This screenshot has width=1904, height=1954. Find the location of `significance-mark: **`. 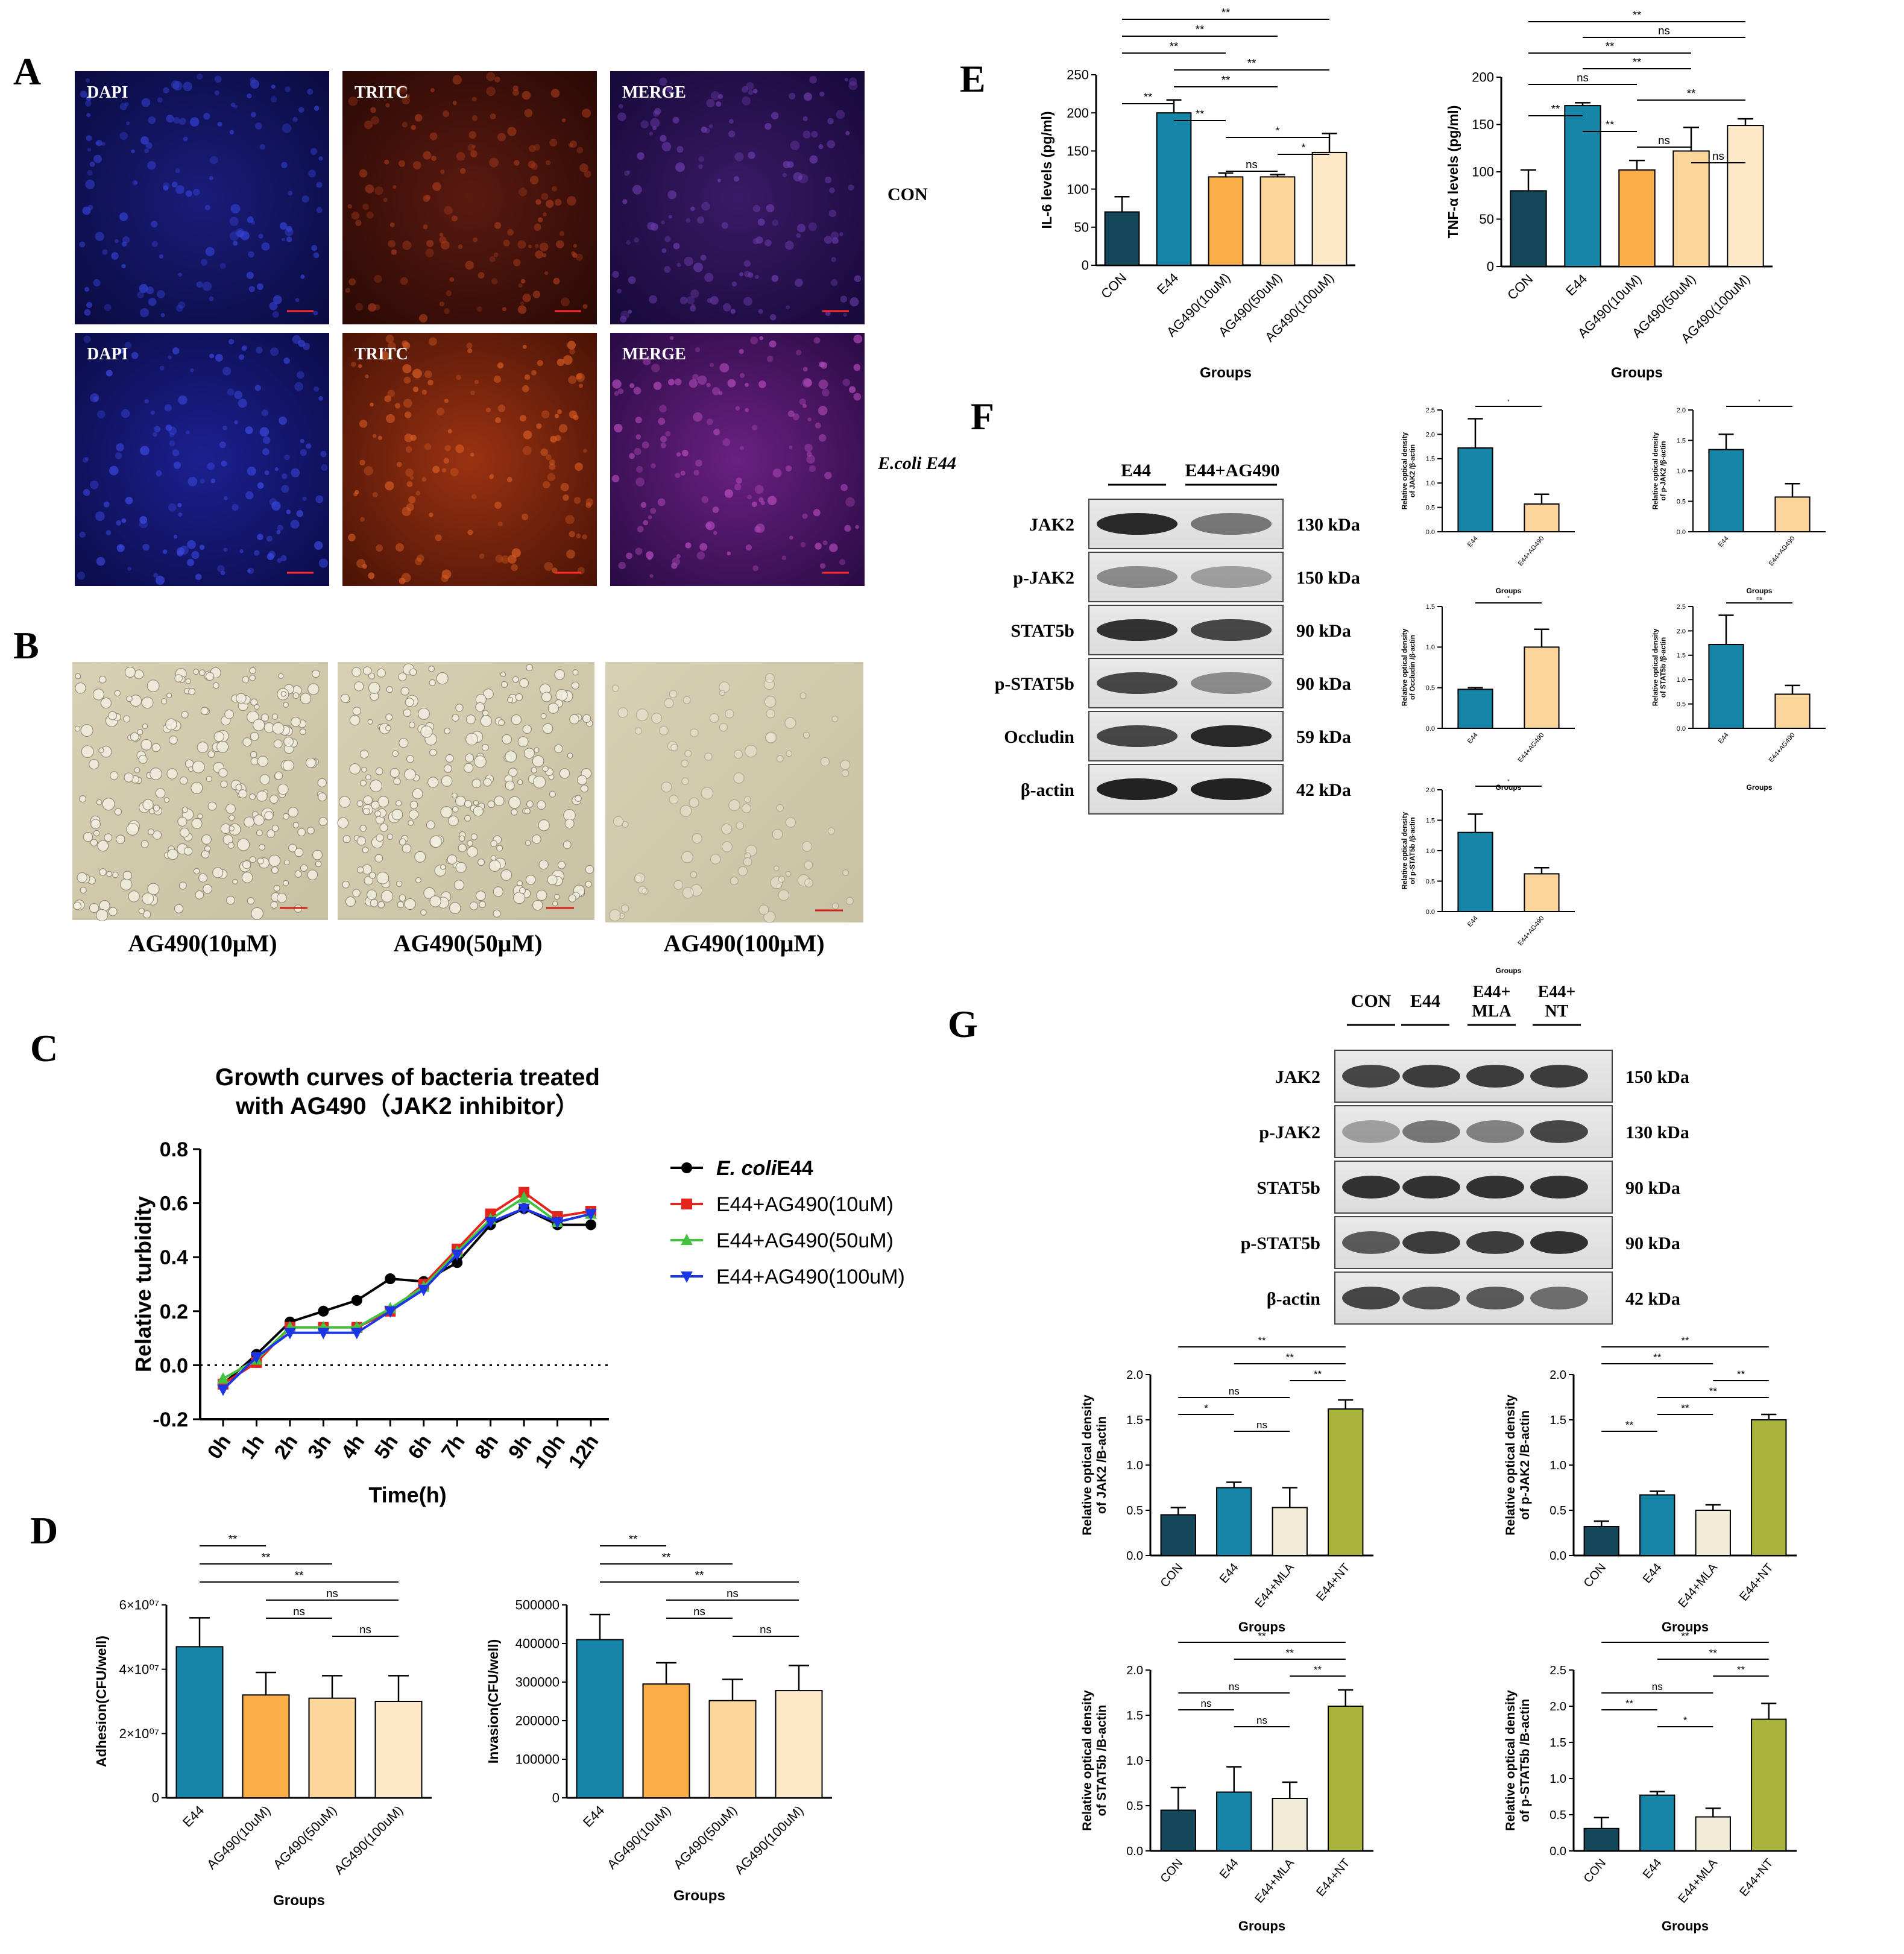

significance-mark: ** is located at coordinates (1685, 1636).